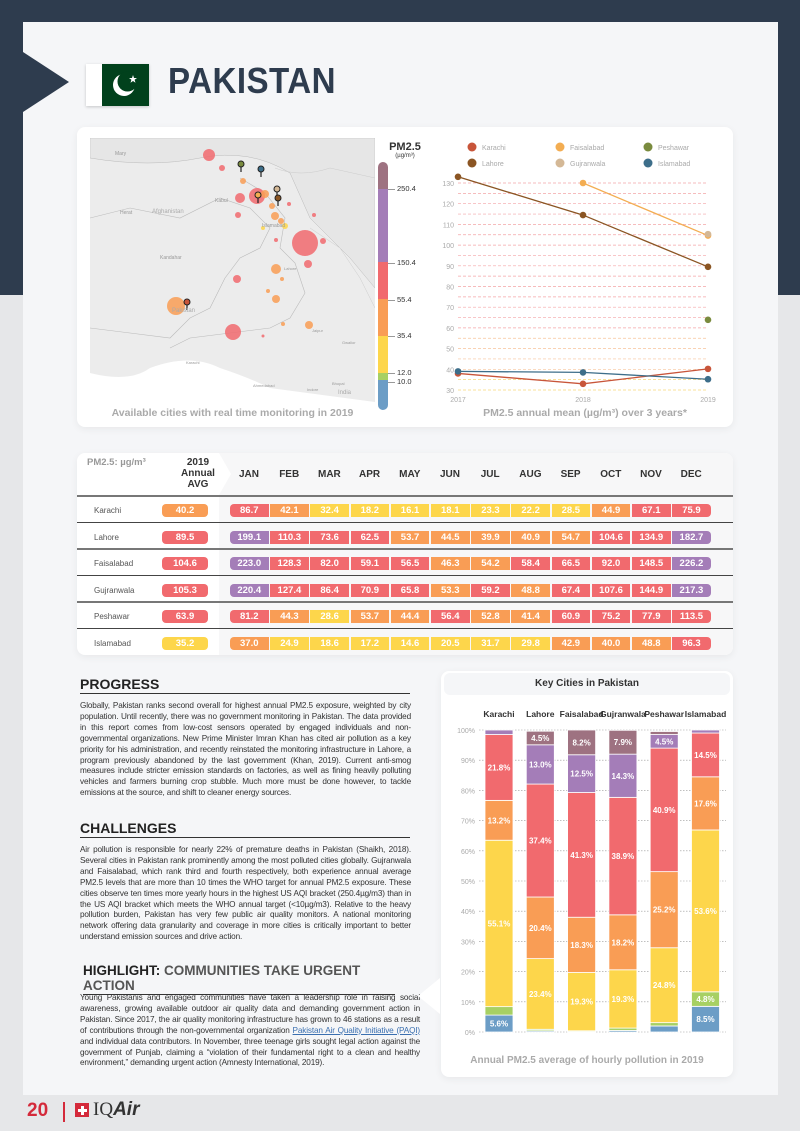  Describe the element at coordinates (405, 147) in the screenshot. I see `legend-title: PM2.5` at that location.